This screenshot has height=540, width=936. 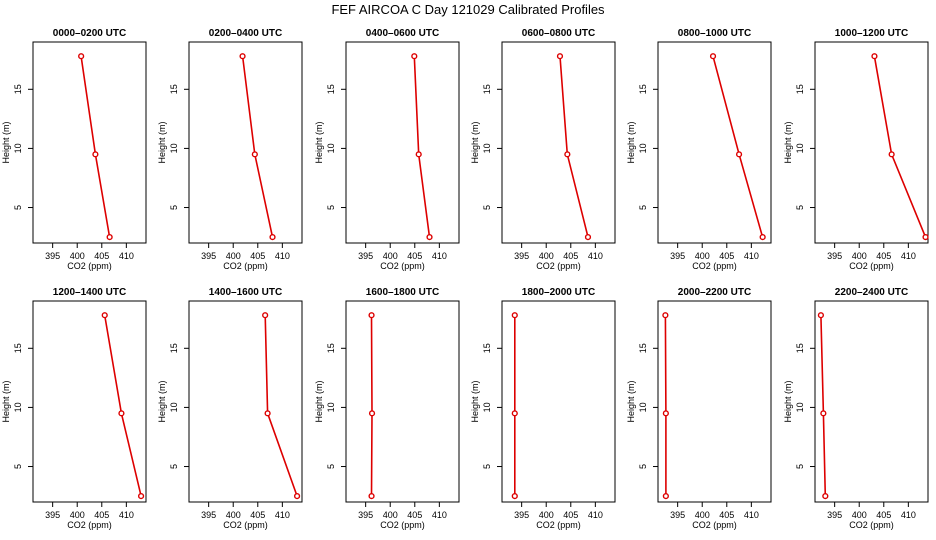 I want to click on panel-title: 1600–1800 UTC, so click(x=402, y=292).